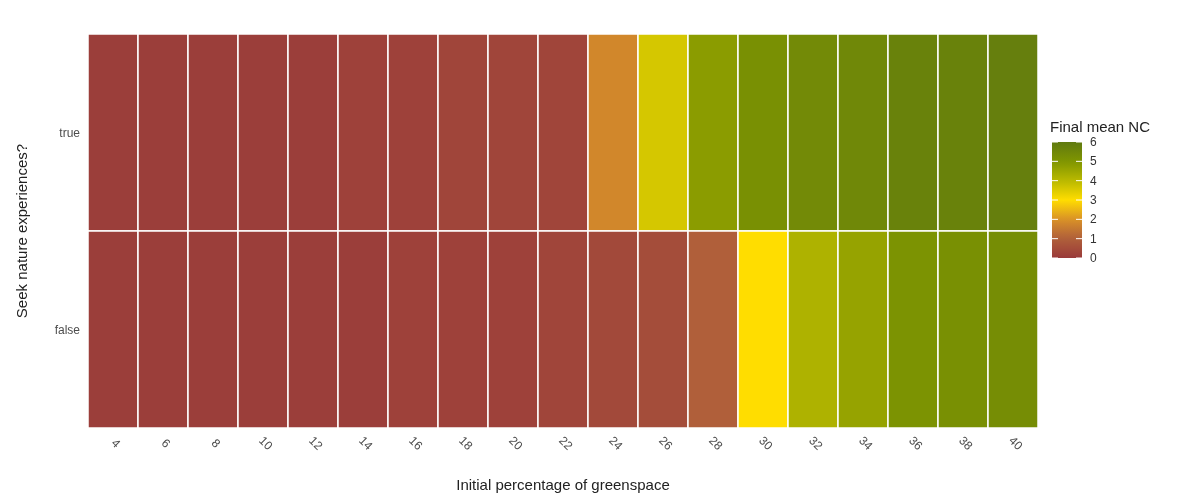  I want to click on y-axis-title: Seek nature experiences?, so click(22, 231).